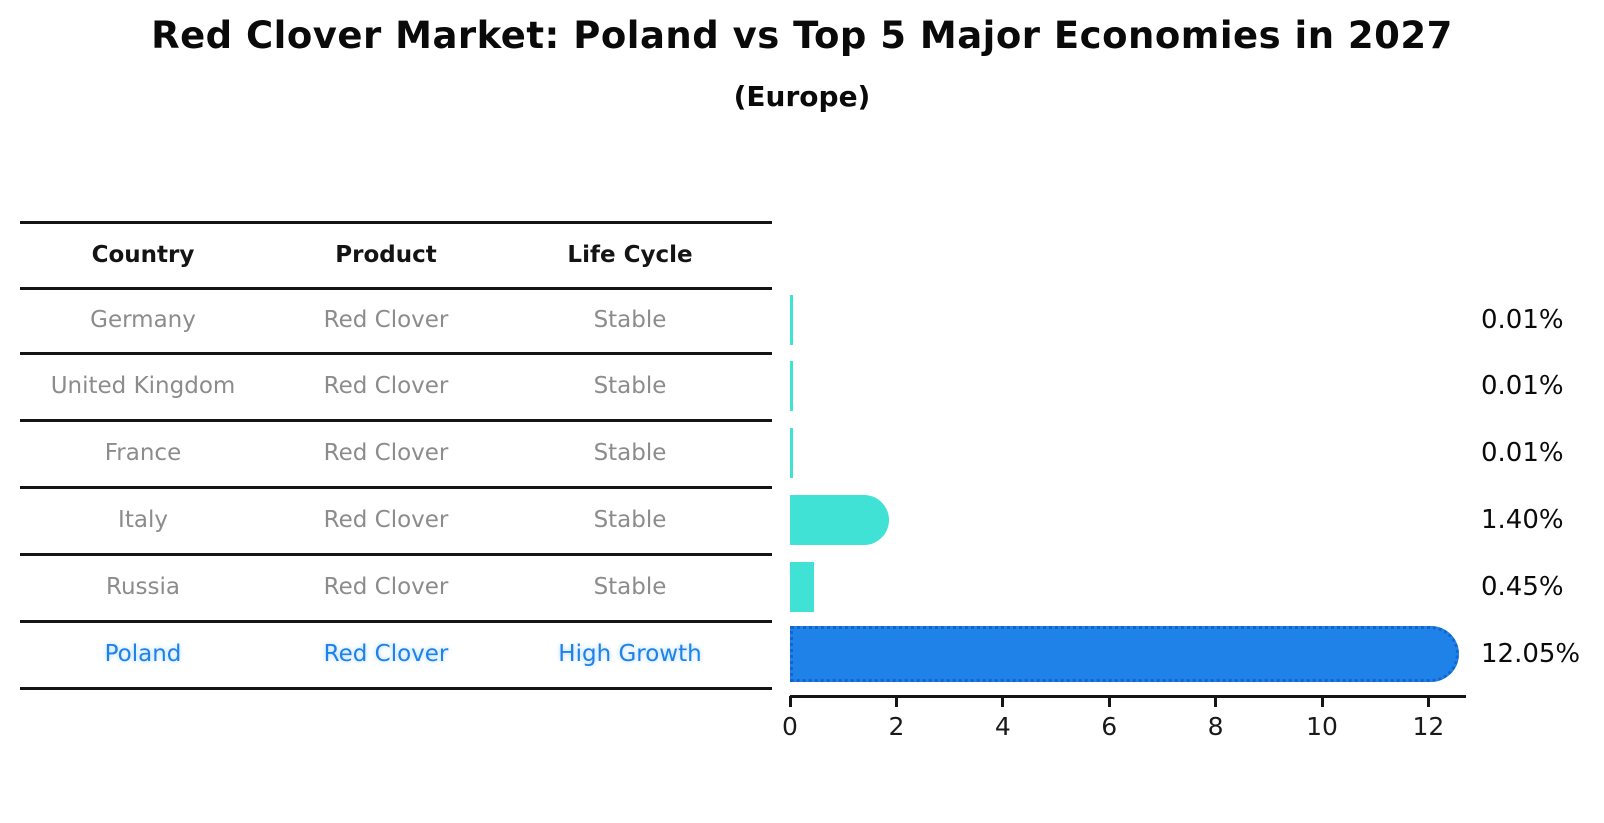 This screenshot has width=1604, height=823. What do you see at coordinates (630, 453) in the screenshot?
I see `table-cell-life-cycle-france: Stable` at bounding box center [630, 453].